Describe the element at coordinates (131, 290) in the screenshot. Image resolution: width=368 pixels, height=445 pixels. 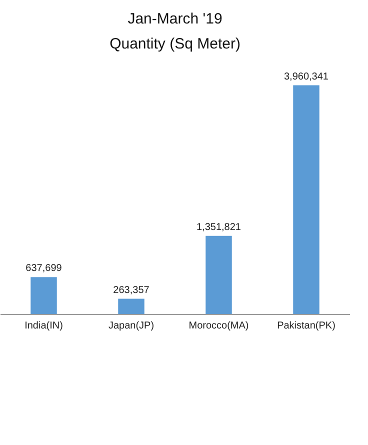
I see `data-label: 263,357` at that location.